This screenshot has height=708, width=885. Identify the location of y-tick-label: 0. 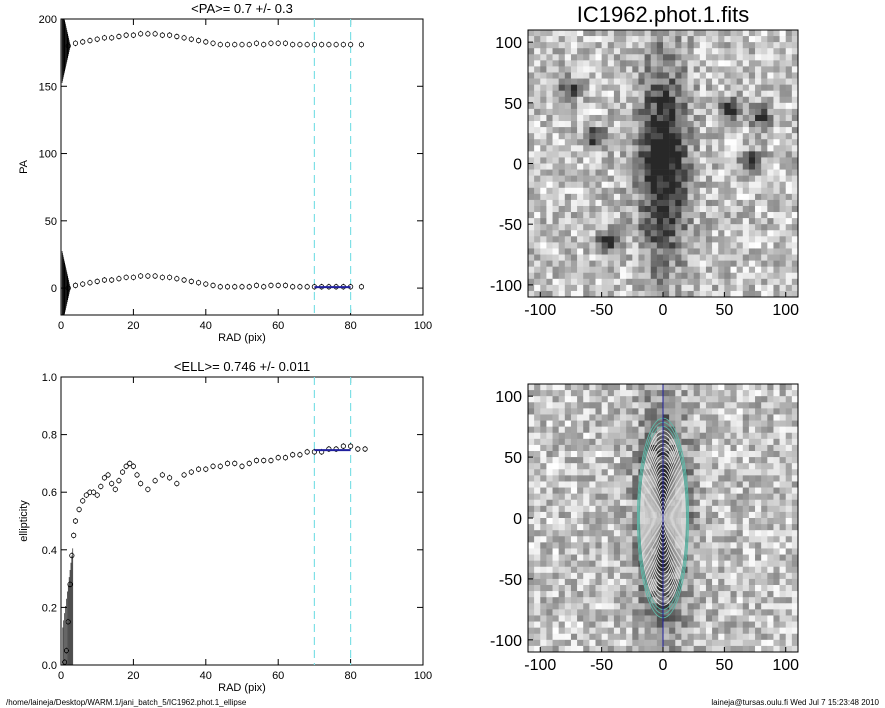
(517, 165).